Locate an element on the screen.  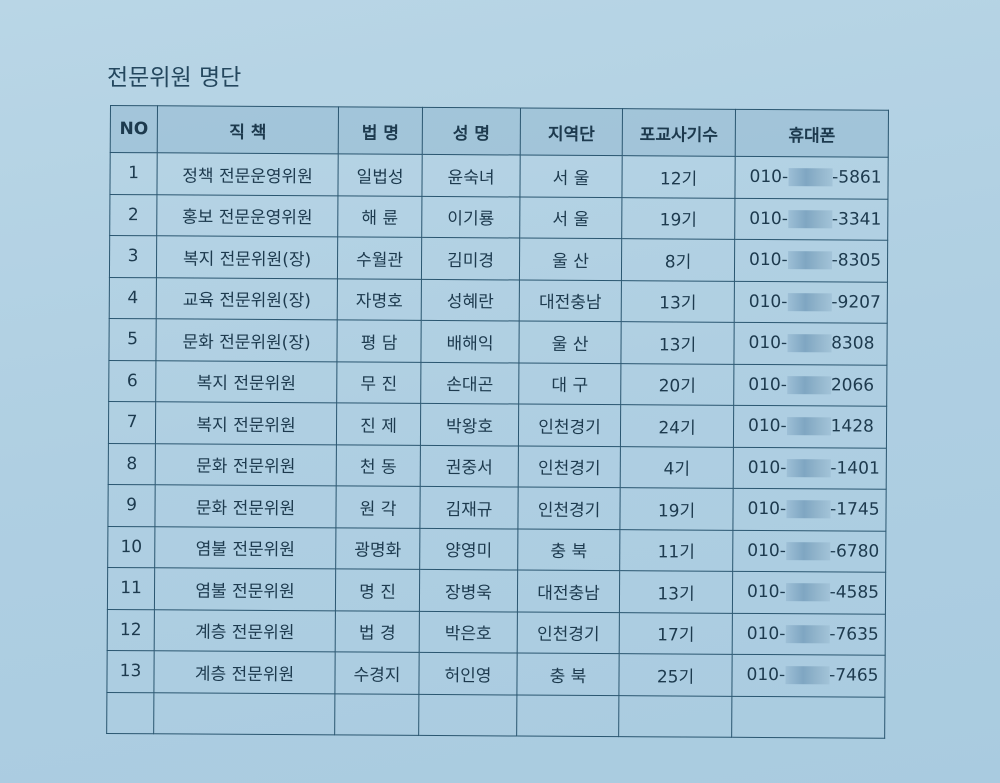
cell-phone: 010- -1745 is located at coordinates (809, 509).